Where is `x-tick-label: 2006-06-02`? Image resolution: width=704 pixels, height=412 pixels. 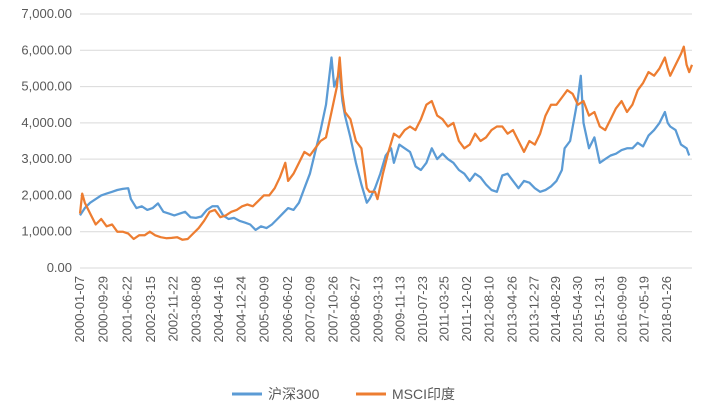
x-tick-label: 2006-06-02 is located at coordinates (287, 309).